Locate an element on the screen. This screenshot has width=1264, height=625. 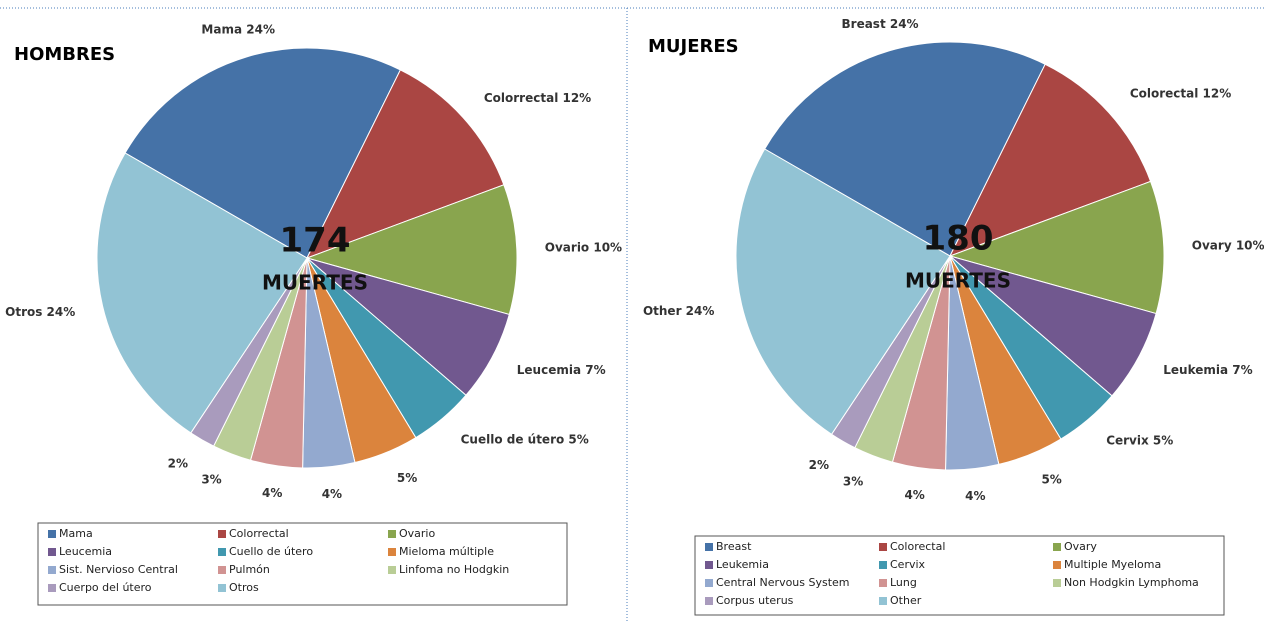
data-label: Colorectal 12% is located at coordinates (1180, 94).